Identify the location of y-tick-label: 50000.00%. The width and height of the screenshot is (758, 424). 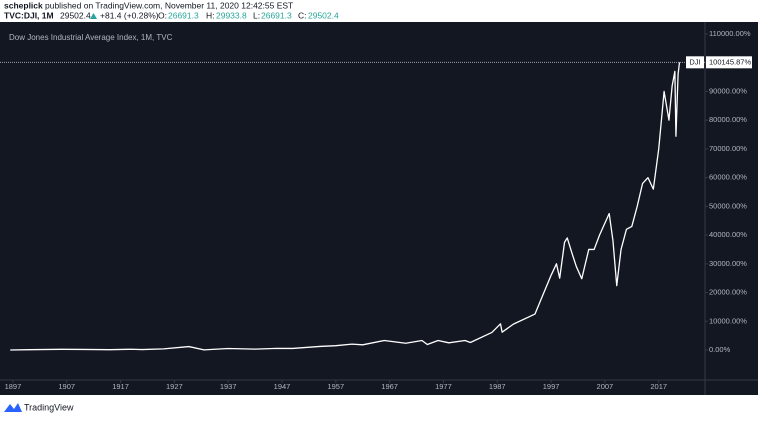
(728, 205).